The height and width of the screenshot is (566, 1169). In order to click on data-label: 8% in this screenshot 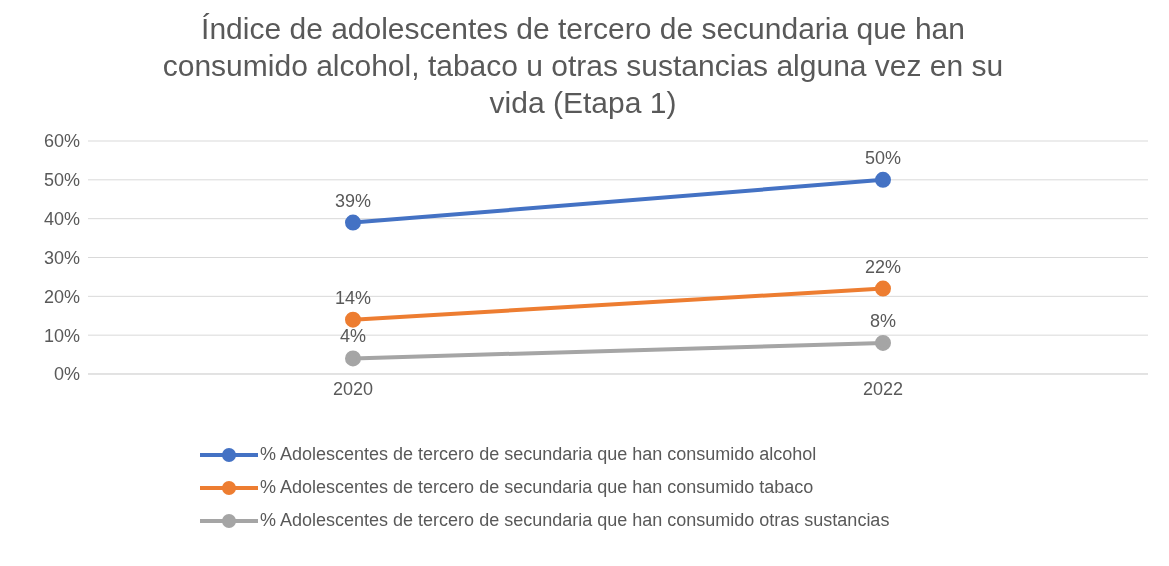, I will do `click(883, 320)`.